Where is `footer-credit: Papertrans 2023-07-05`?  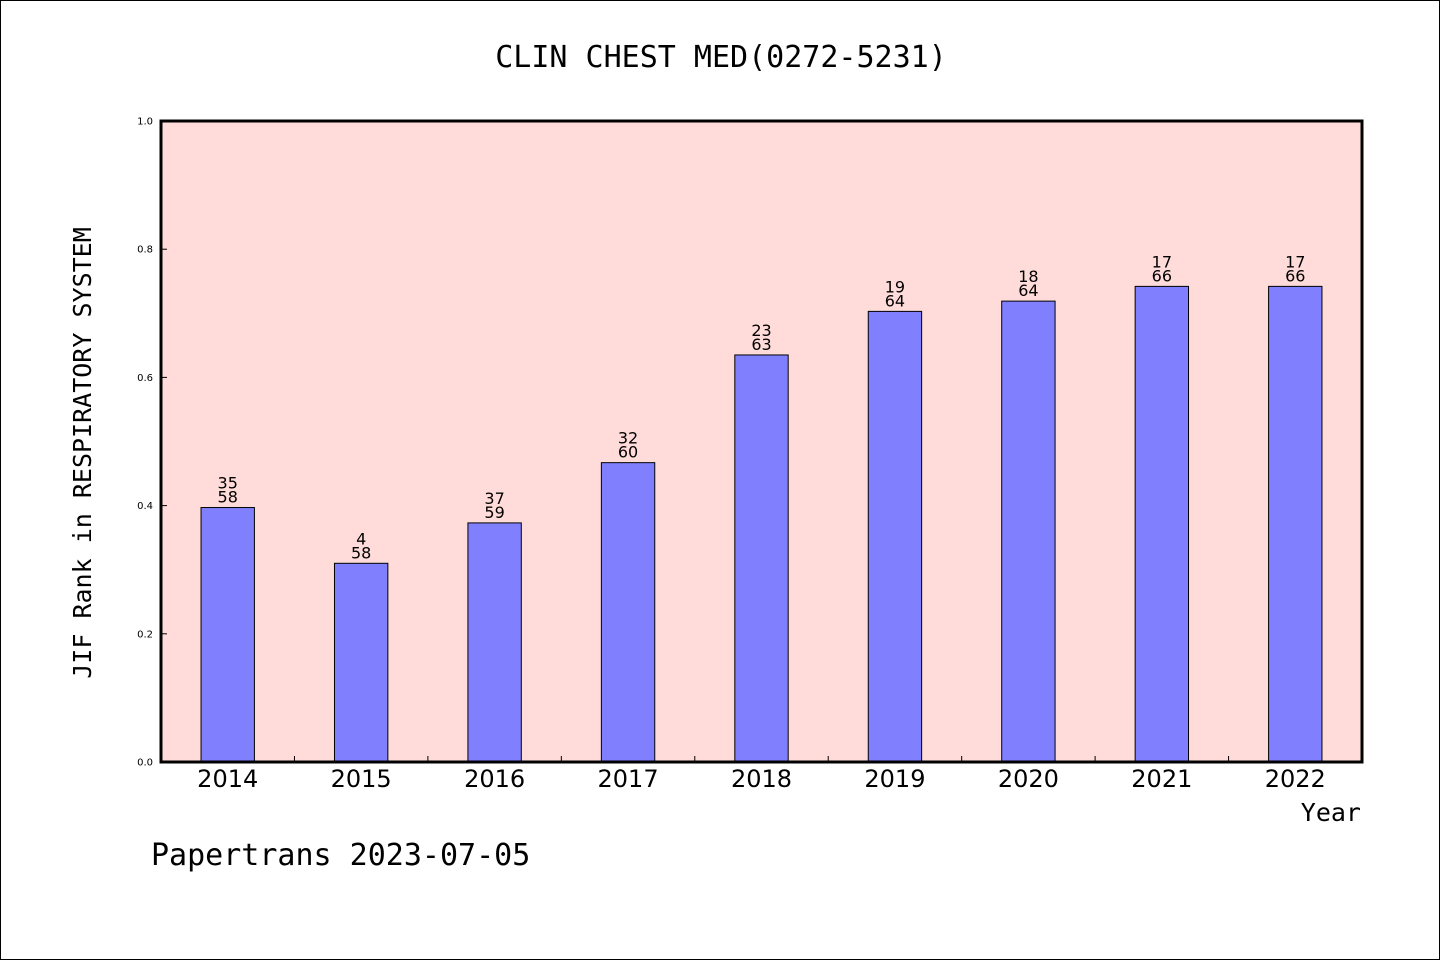
footer-credit: Papertrans 2023-07-05 is located at coordinates (340, 855).